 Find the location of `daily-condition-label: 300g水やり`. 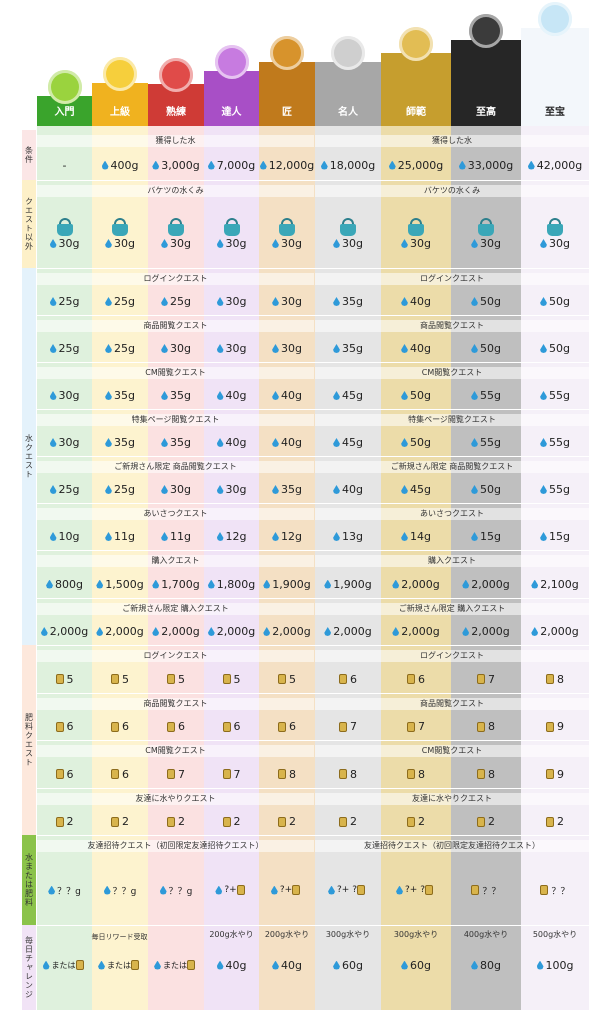

daily-condition-label: 300g水やり is located at coordinates (416, 934).